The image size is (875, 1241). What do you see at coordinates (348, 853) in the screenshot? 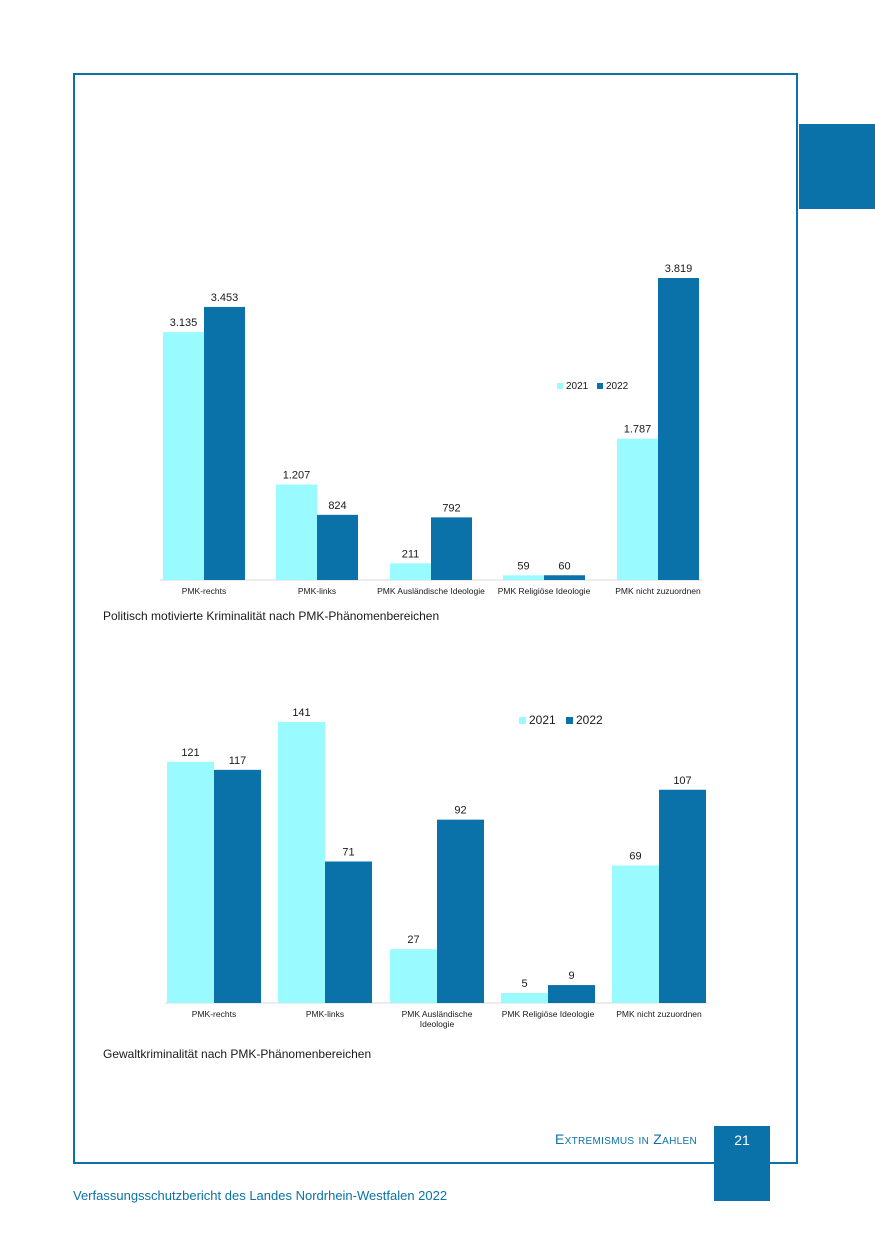
I see `chart-2-data-label: 71` at bounding box center [348, 853].